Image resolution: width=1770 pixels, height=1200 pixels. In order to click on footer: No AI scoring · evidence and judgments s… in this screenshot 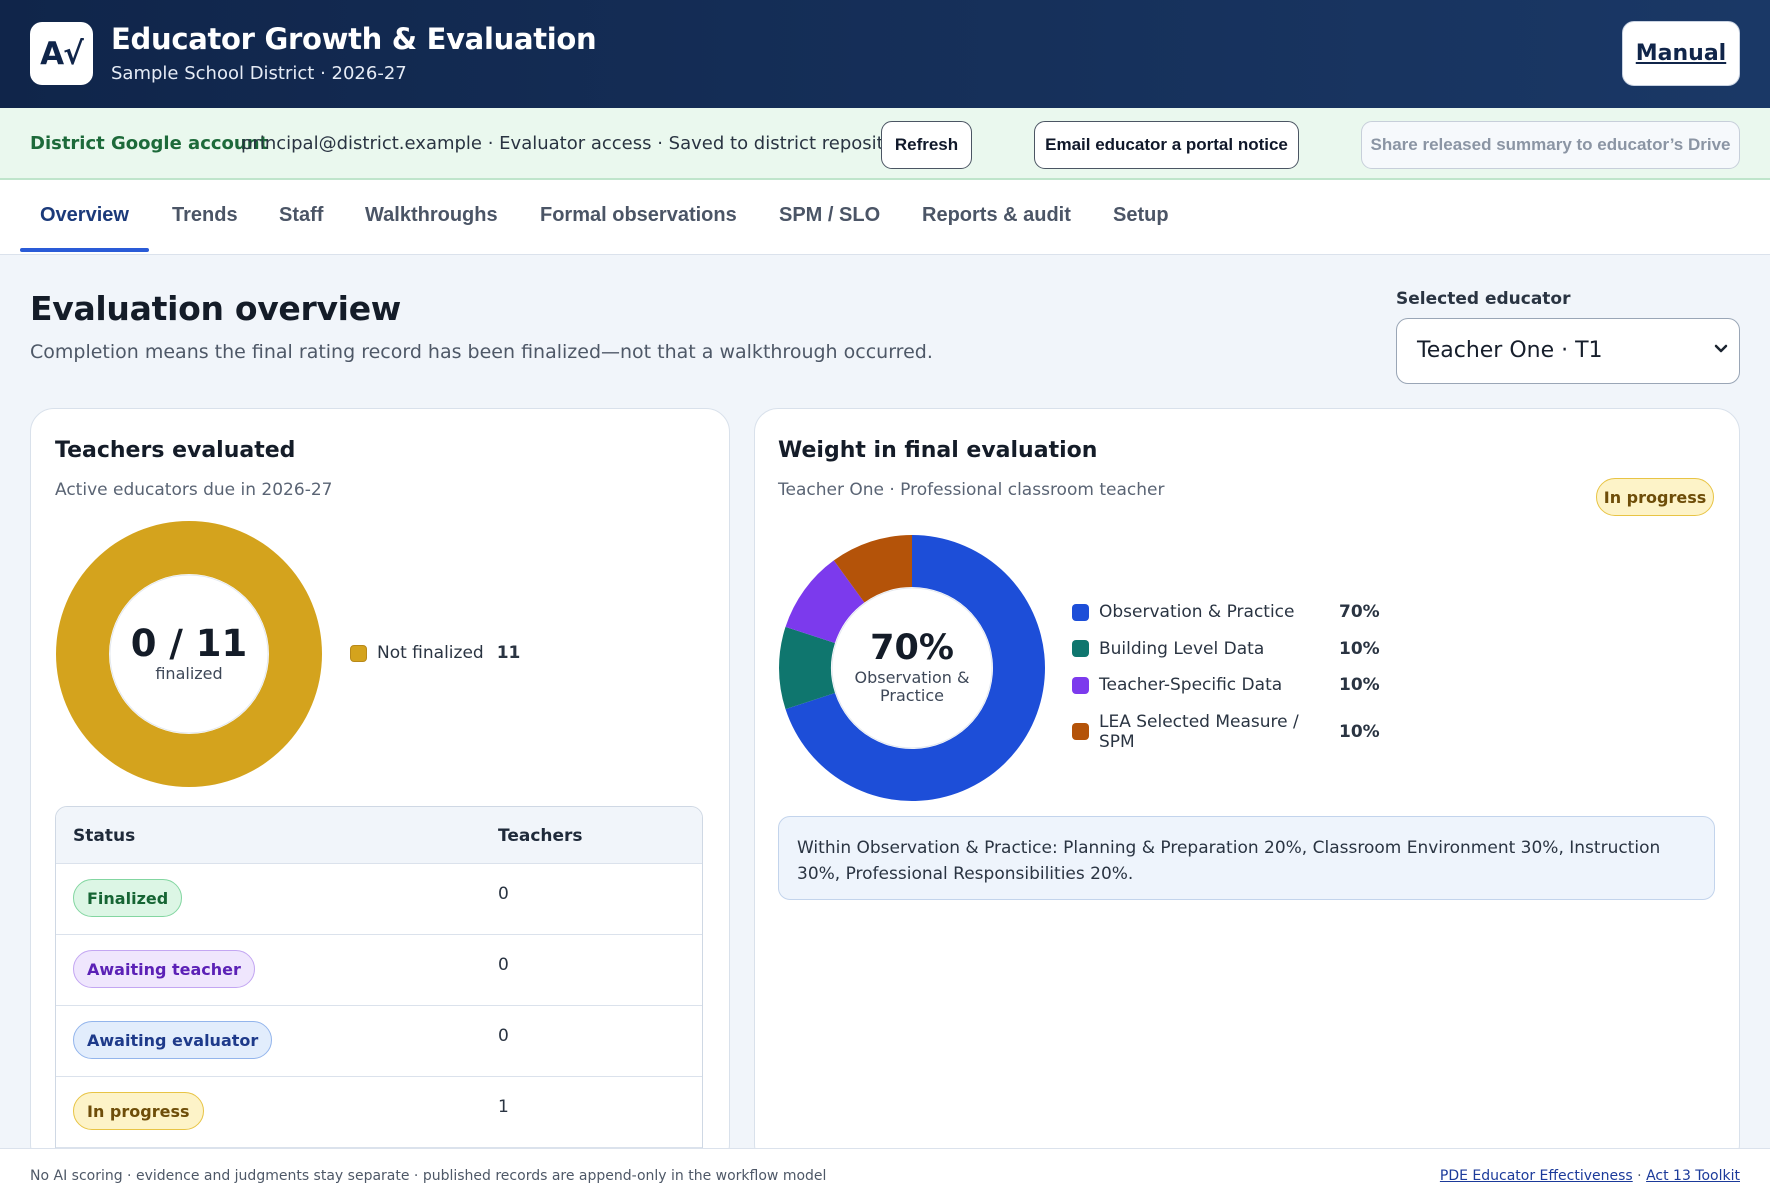, I will do `click(885, 1174)`.